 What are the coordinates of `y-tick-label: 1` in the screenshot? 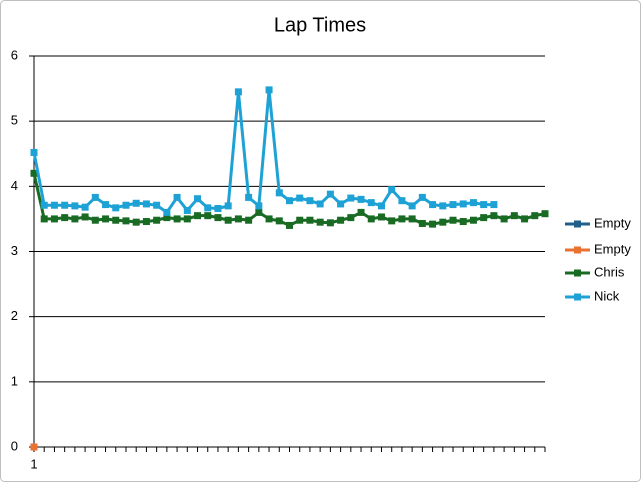 It's located at (14, 380).